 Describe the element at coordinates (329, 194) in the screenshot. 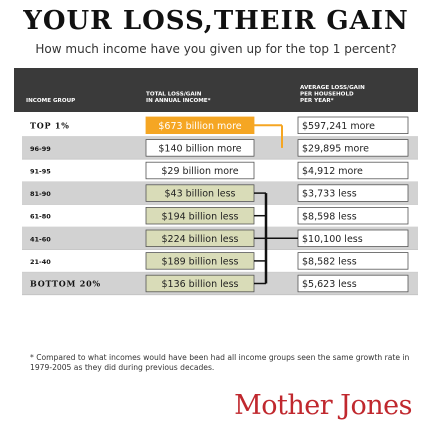

I see `per-household-label: $3,733 less` at that location.